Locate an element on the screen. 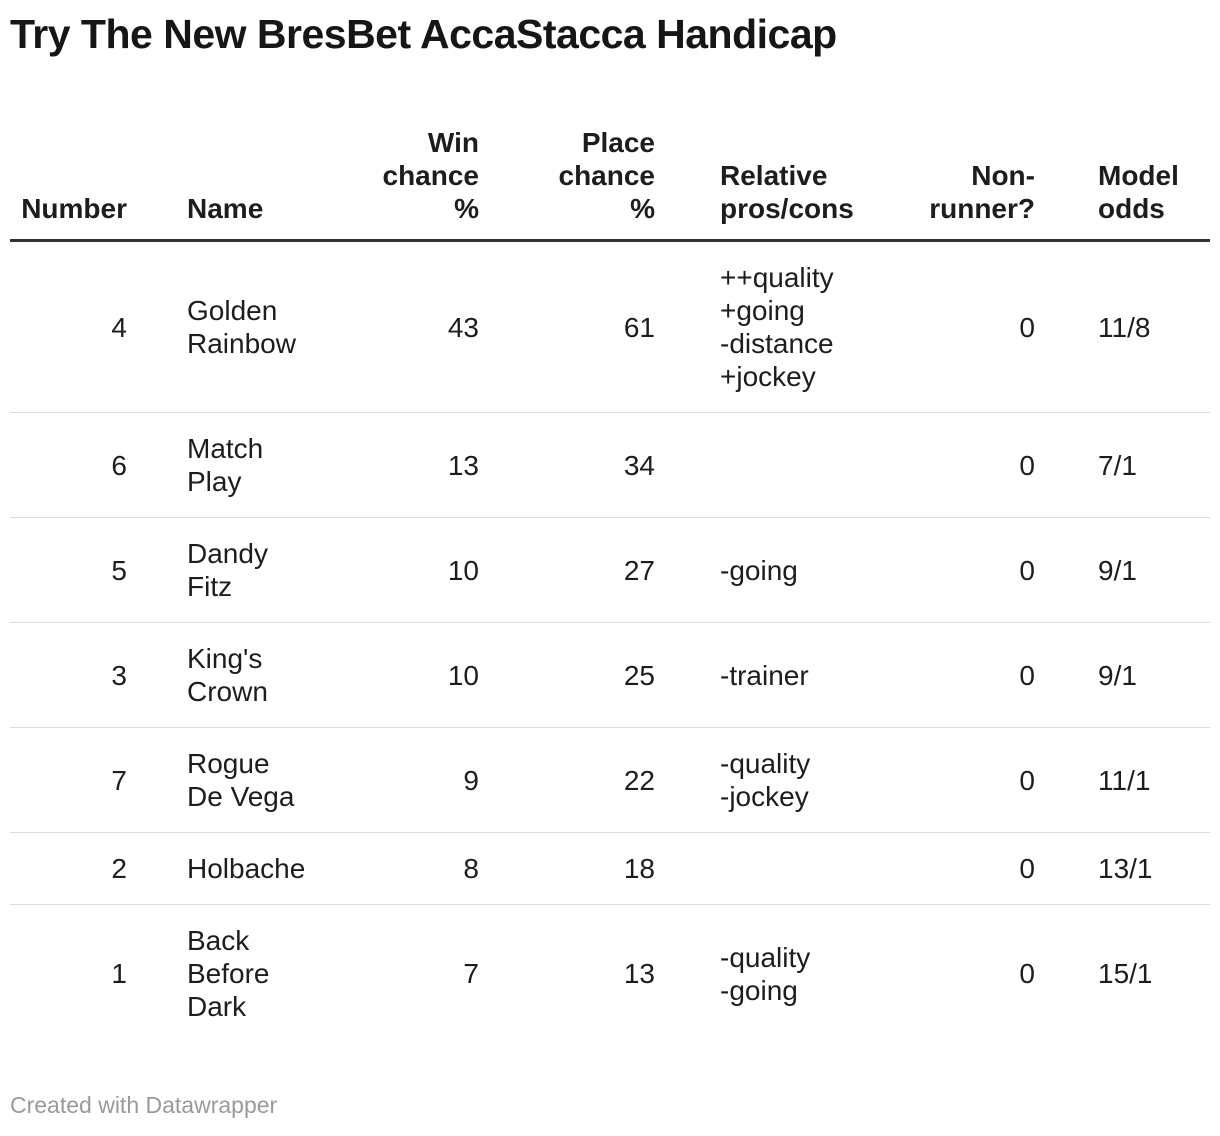  cell-pros-cons: ++quality +going -distance +jockey is located at coordinates (790, 326).